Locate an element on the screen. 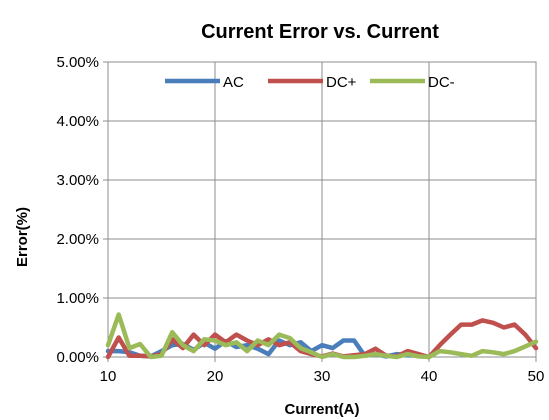 The height and width of the screenshot is (420, 549). y-tick-label: 2.00% is located at coordinates (77, 239).